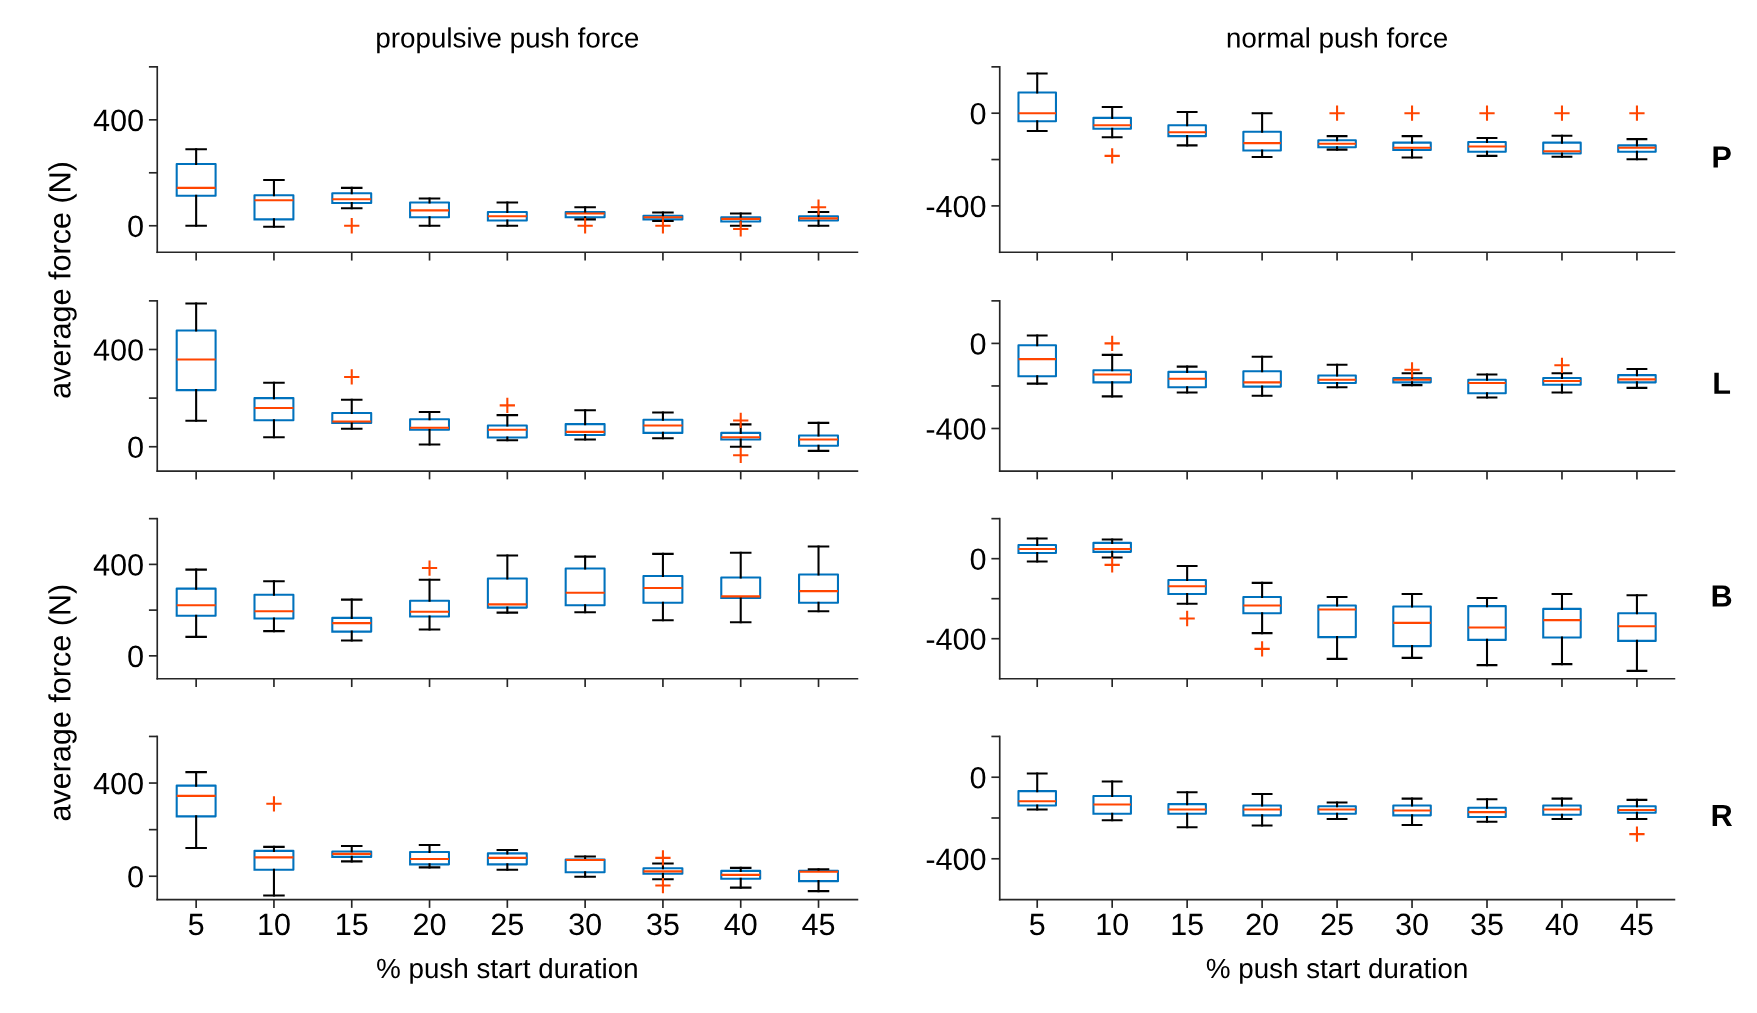  What do you see at coordinates (1337, 40) in the screenshot?
I see `chart-title: normal push force` at bounding box center [1337, 40].